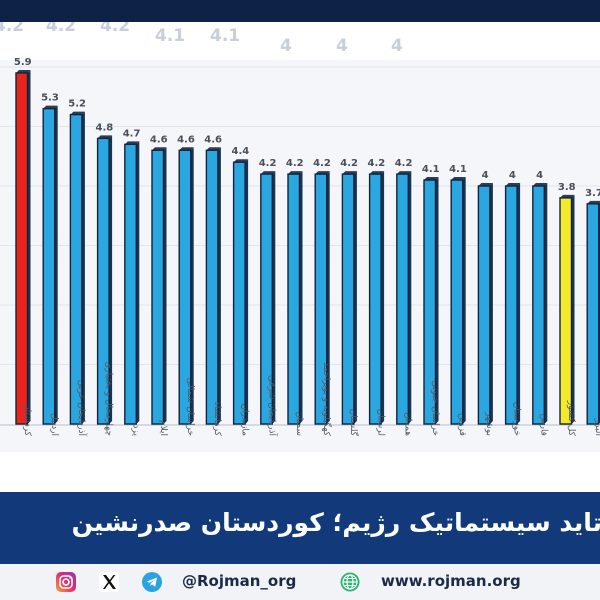  I want to click on bar-value-label: 3.8, so click(567, 187).